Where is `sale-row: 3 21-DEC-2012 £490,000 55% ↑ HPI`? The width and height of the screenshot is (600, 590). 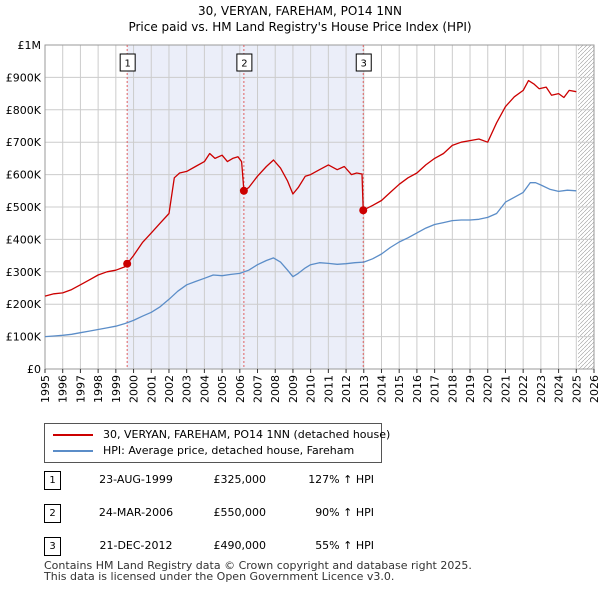 sale-row: 3 21-DEC-2012 £490,000 55% ↑ HPI is located at coordinates (224, 547).